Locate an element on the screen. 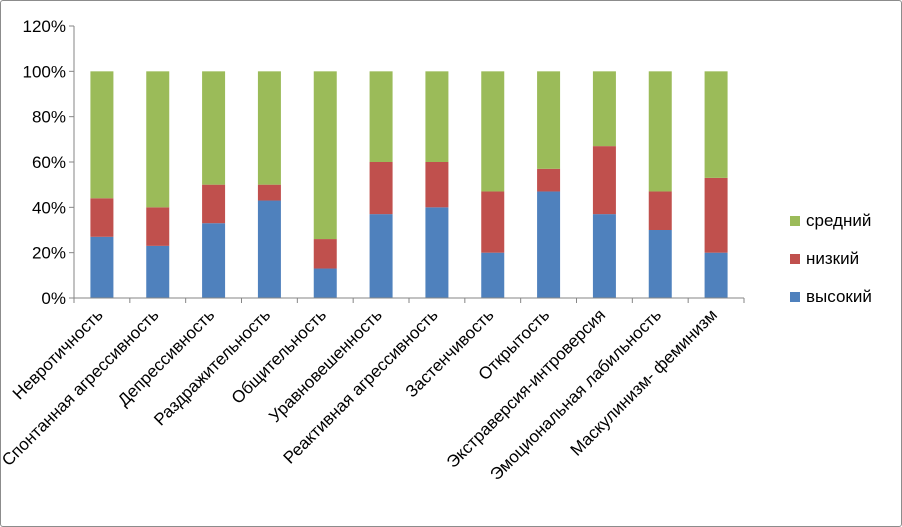 Image resolution: width=902 pixels, height=527 pixels. legend-label: средний is located at coordinates (838, 220).